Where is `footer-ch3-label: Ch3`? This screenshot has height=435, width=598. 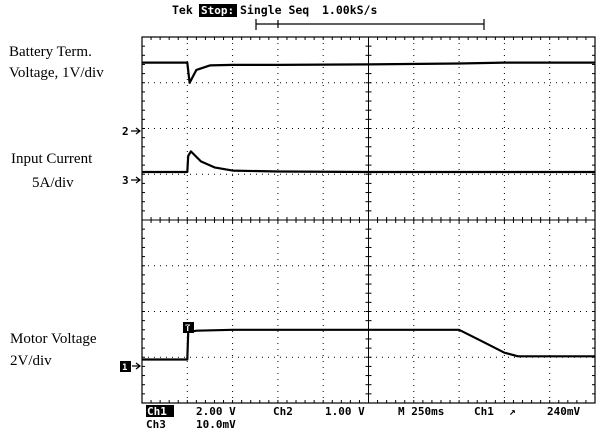 footer-ch3-label: Ch3 is located at coordinates (156, 424).